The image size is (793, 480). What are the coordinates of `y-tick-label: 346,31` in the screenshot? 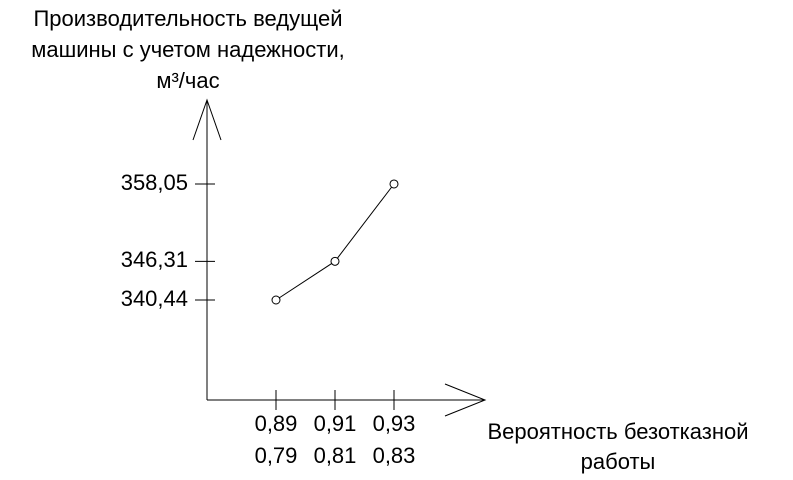 It's located at (154, 259).